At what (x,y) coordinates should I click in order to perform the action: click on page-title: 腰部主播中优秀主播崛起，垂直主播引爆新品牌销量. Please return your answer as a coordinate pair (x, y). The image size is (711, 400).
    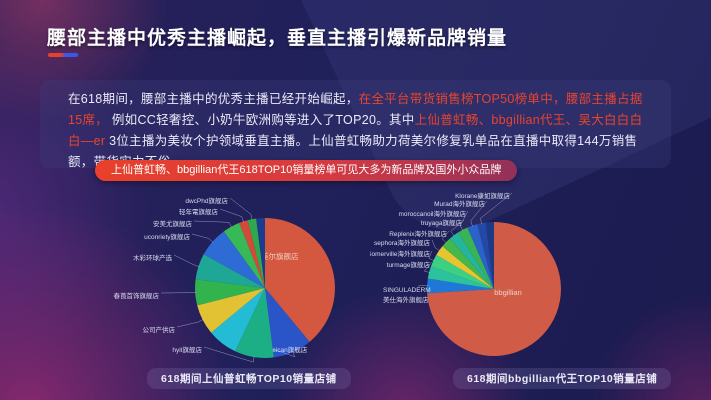
    Looking at the image, I should click on (277, 38).